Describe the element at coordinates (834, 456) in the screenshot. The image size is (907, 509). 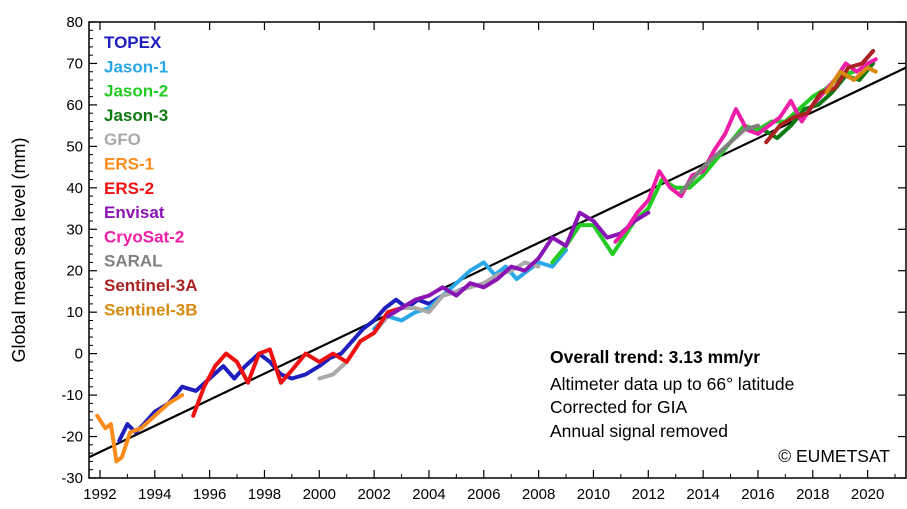
I see `copyright-label: © EUMETSAT` at that location.